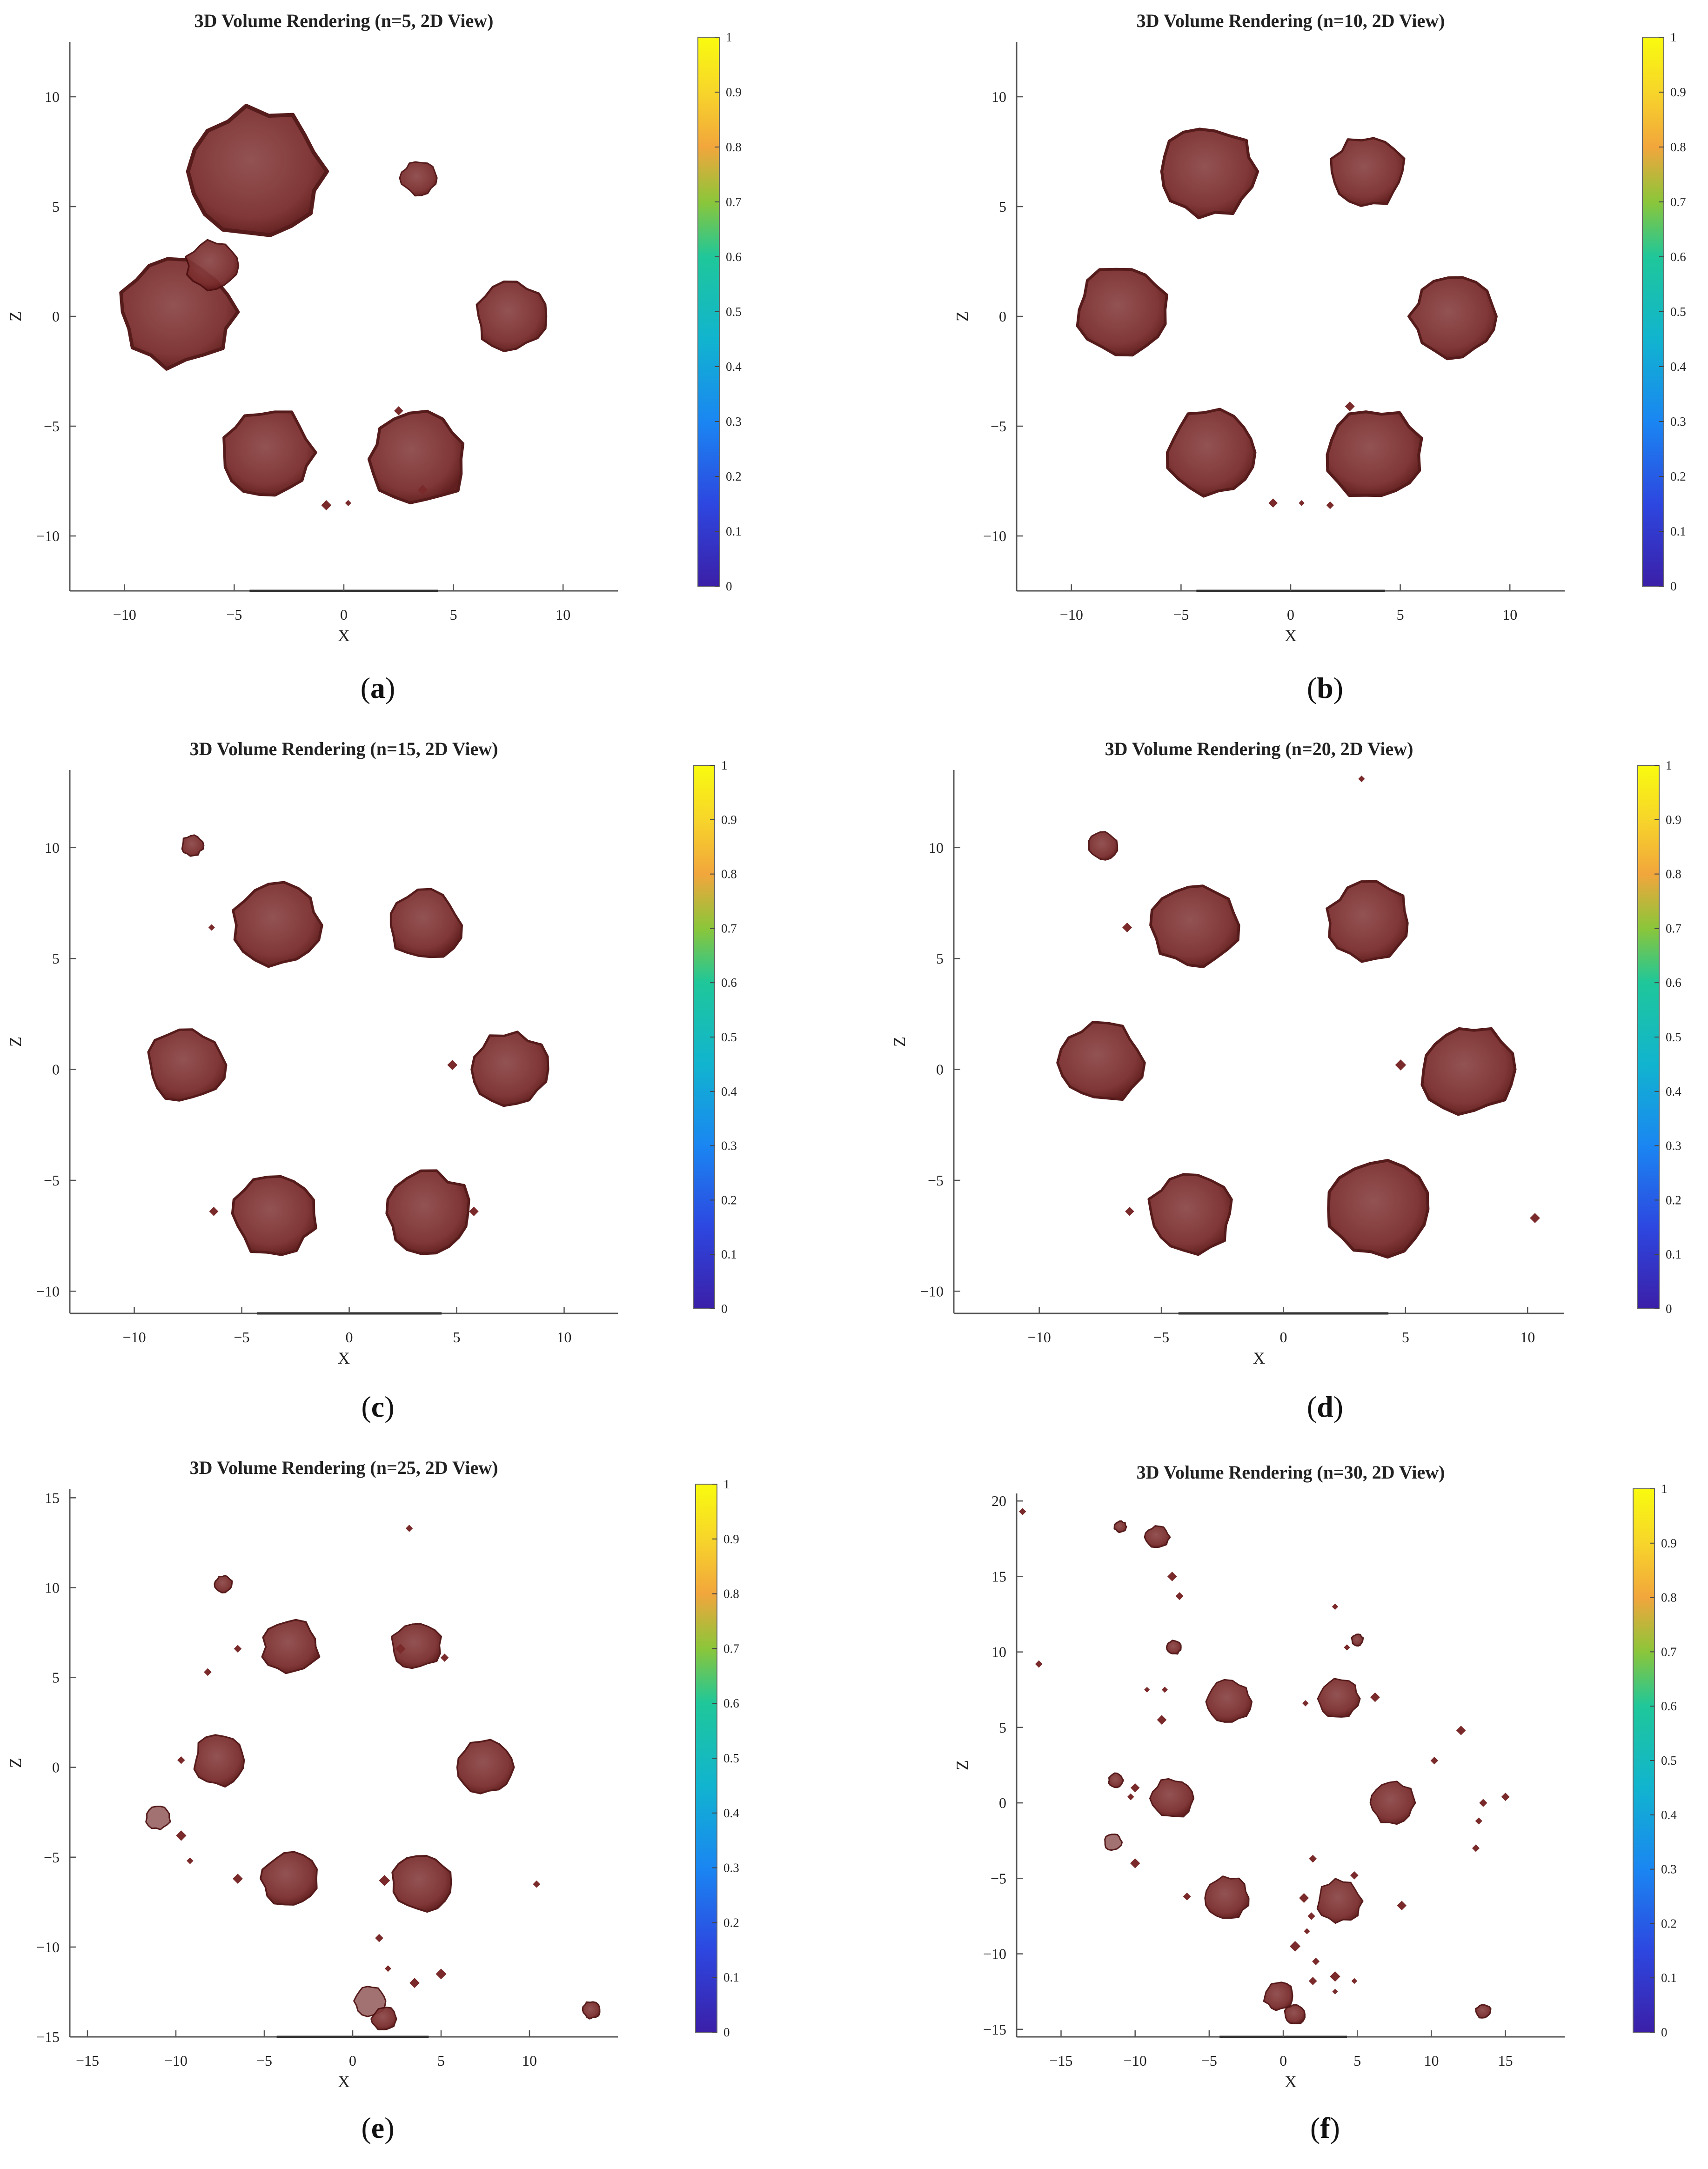 This screenshot has width=1708, height=2169. I want to click on x-tick-label: −10, so click(176, 2060).